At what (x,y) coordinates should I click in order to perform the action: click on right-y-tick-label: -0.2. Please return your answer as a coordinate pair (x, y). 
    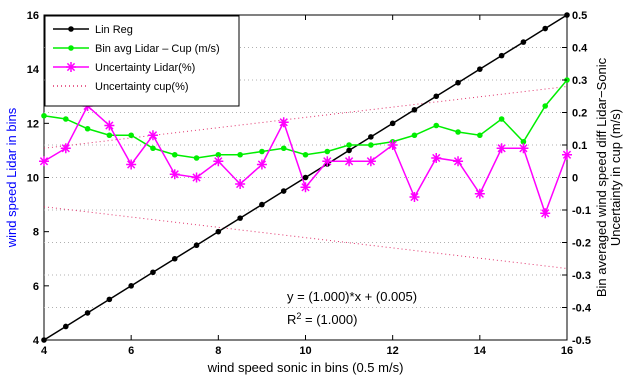
    Looking at the image, I should click on (581, 244).